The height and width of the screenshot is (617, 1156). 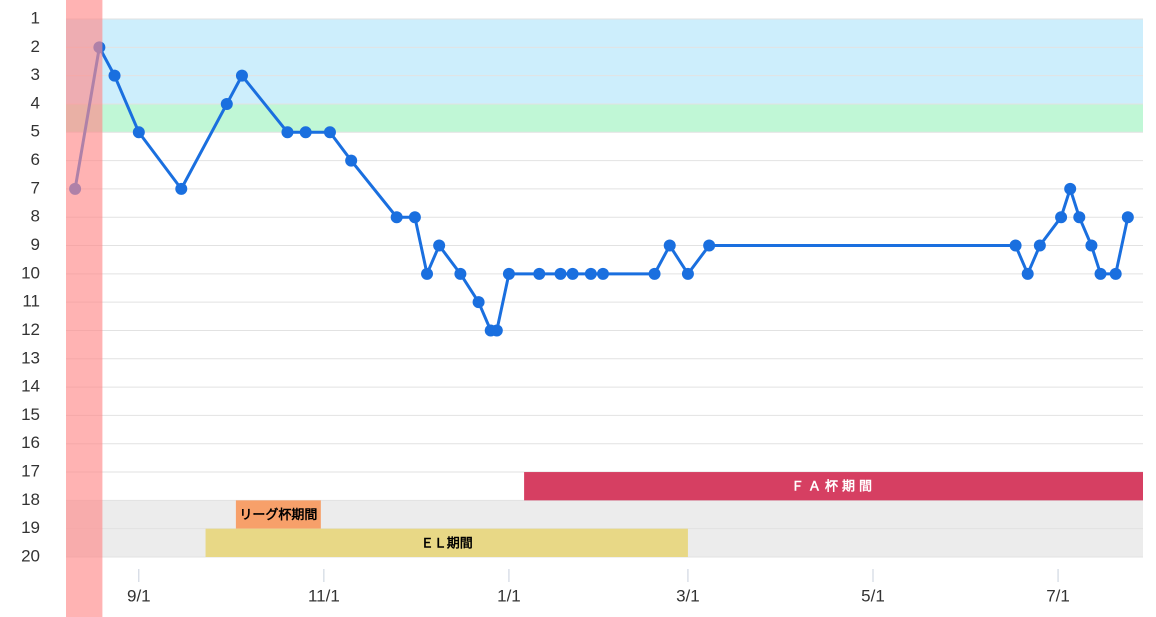 What do you see at coordinates (30, 272) in the screenshot?
I see `y-tick-label: 10` at bounding box center [30, 272].